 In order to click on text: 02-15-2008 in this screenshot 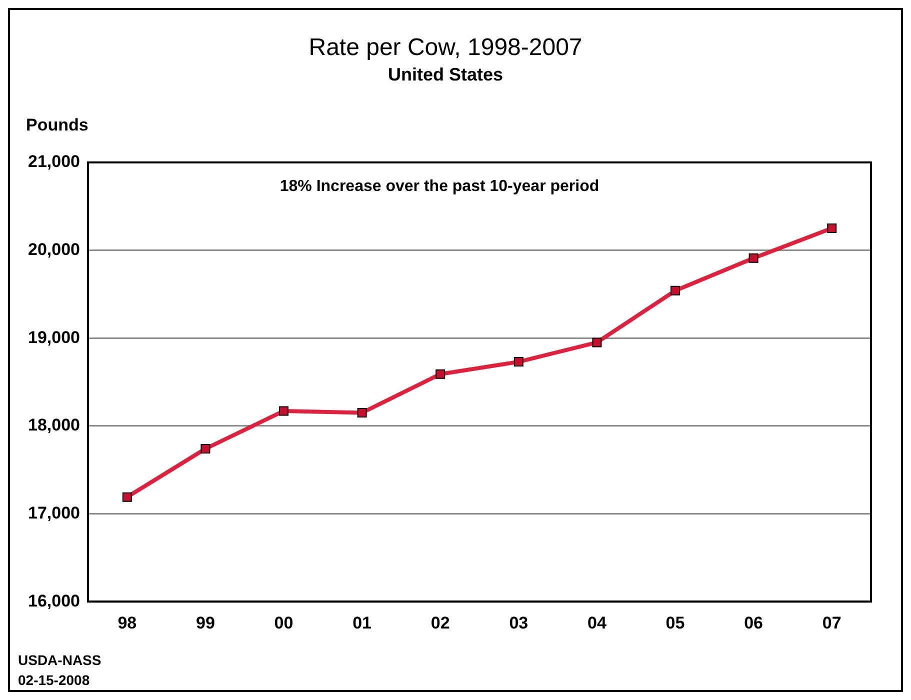, I will do `click(54, 680)`.